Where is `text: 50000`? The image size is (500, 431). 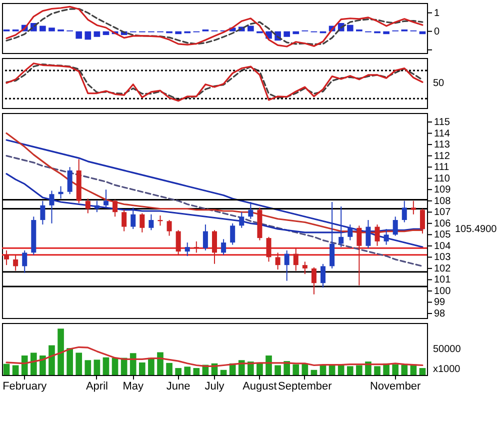
text: 50000 is located at coordinates (447, 349).